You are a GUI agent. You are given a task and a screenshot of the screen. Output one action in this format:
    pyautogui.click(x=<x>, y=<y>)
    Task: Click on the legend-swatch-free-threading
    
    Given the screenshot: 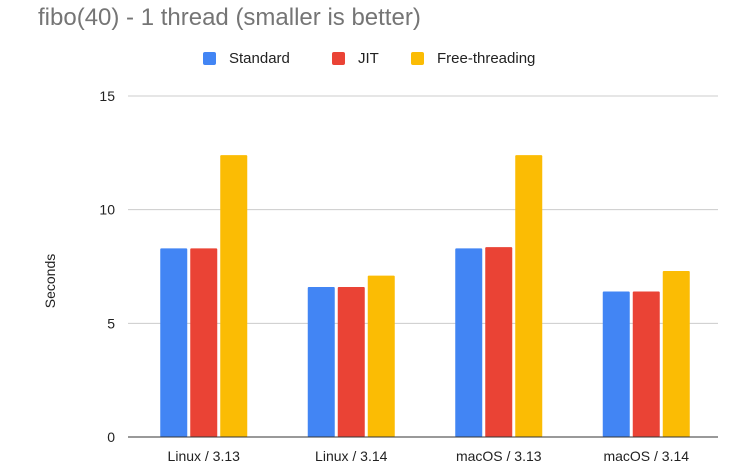 What is the action you would take?
    pyautogui.click(x=417, y=58)
    